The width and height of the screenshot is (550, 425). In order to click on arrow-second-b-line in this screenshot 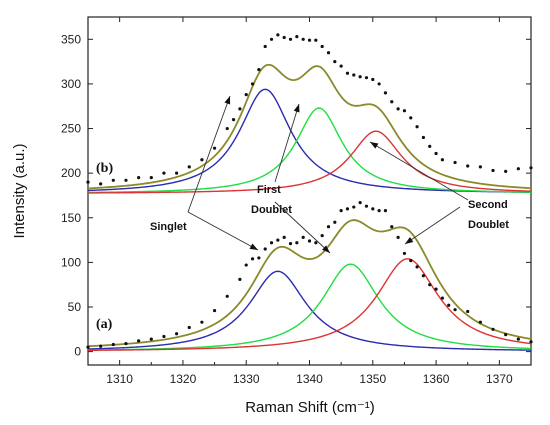, I will do `click(419, 171)`.